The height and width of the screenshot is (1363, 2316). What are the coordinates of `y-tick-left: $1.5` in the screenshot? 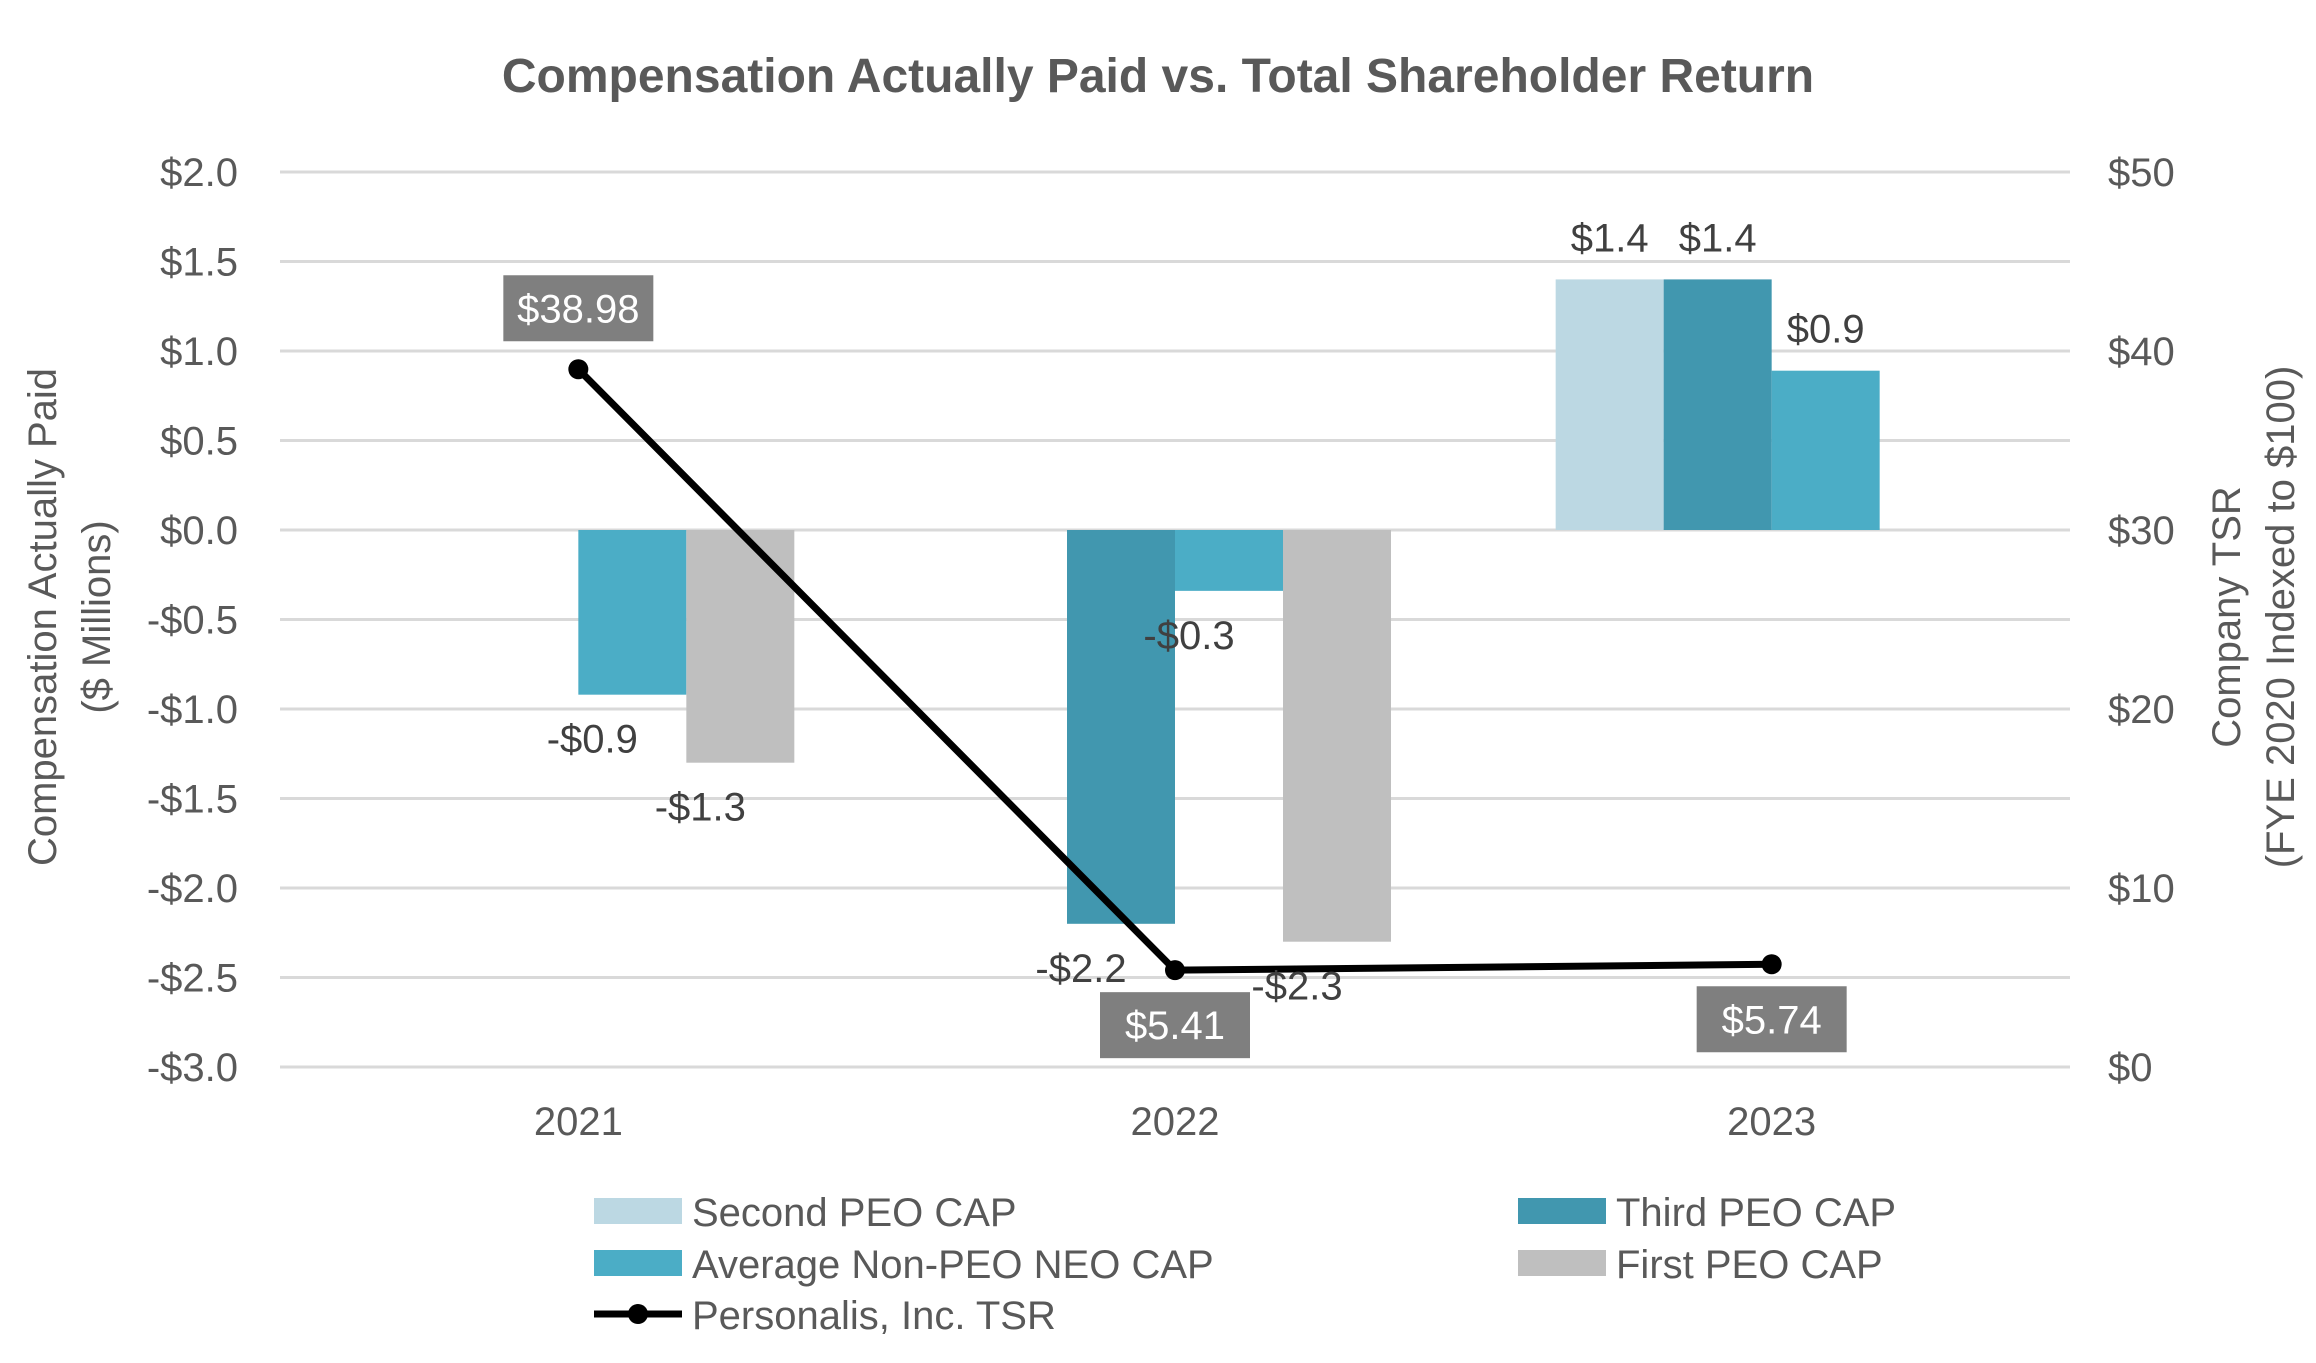 It's located at (199, 263).